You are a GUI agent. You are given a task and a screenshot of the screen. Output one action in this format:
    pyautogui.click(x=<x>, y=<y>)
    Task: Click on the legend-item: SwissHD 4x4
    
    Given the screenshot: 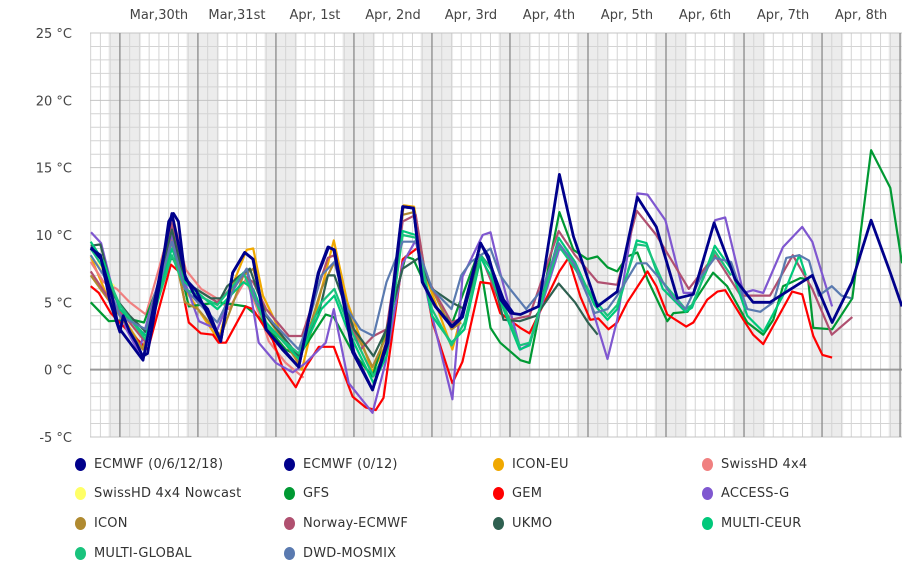 What is the action you would take?
    pyautogui.click(x=754, y=464)
    